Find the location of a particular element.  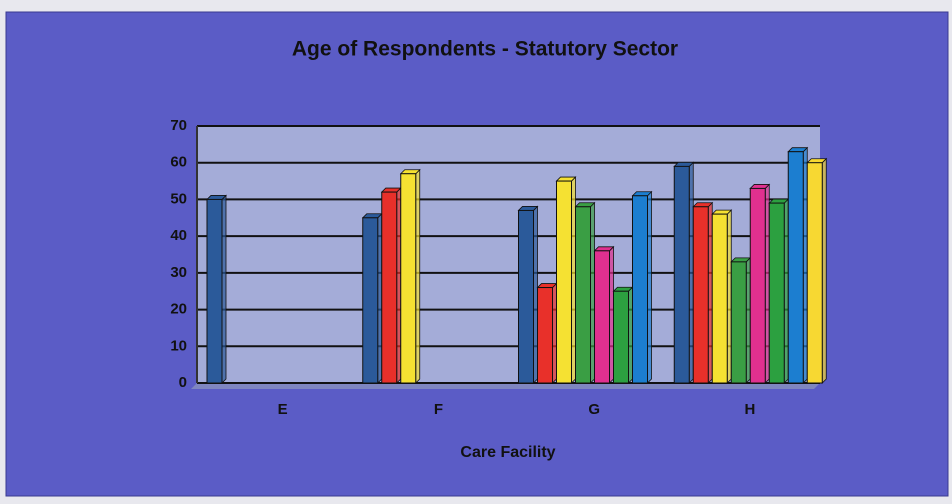

y-tick-label: 70 is located at coordinates (178, 125).